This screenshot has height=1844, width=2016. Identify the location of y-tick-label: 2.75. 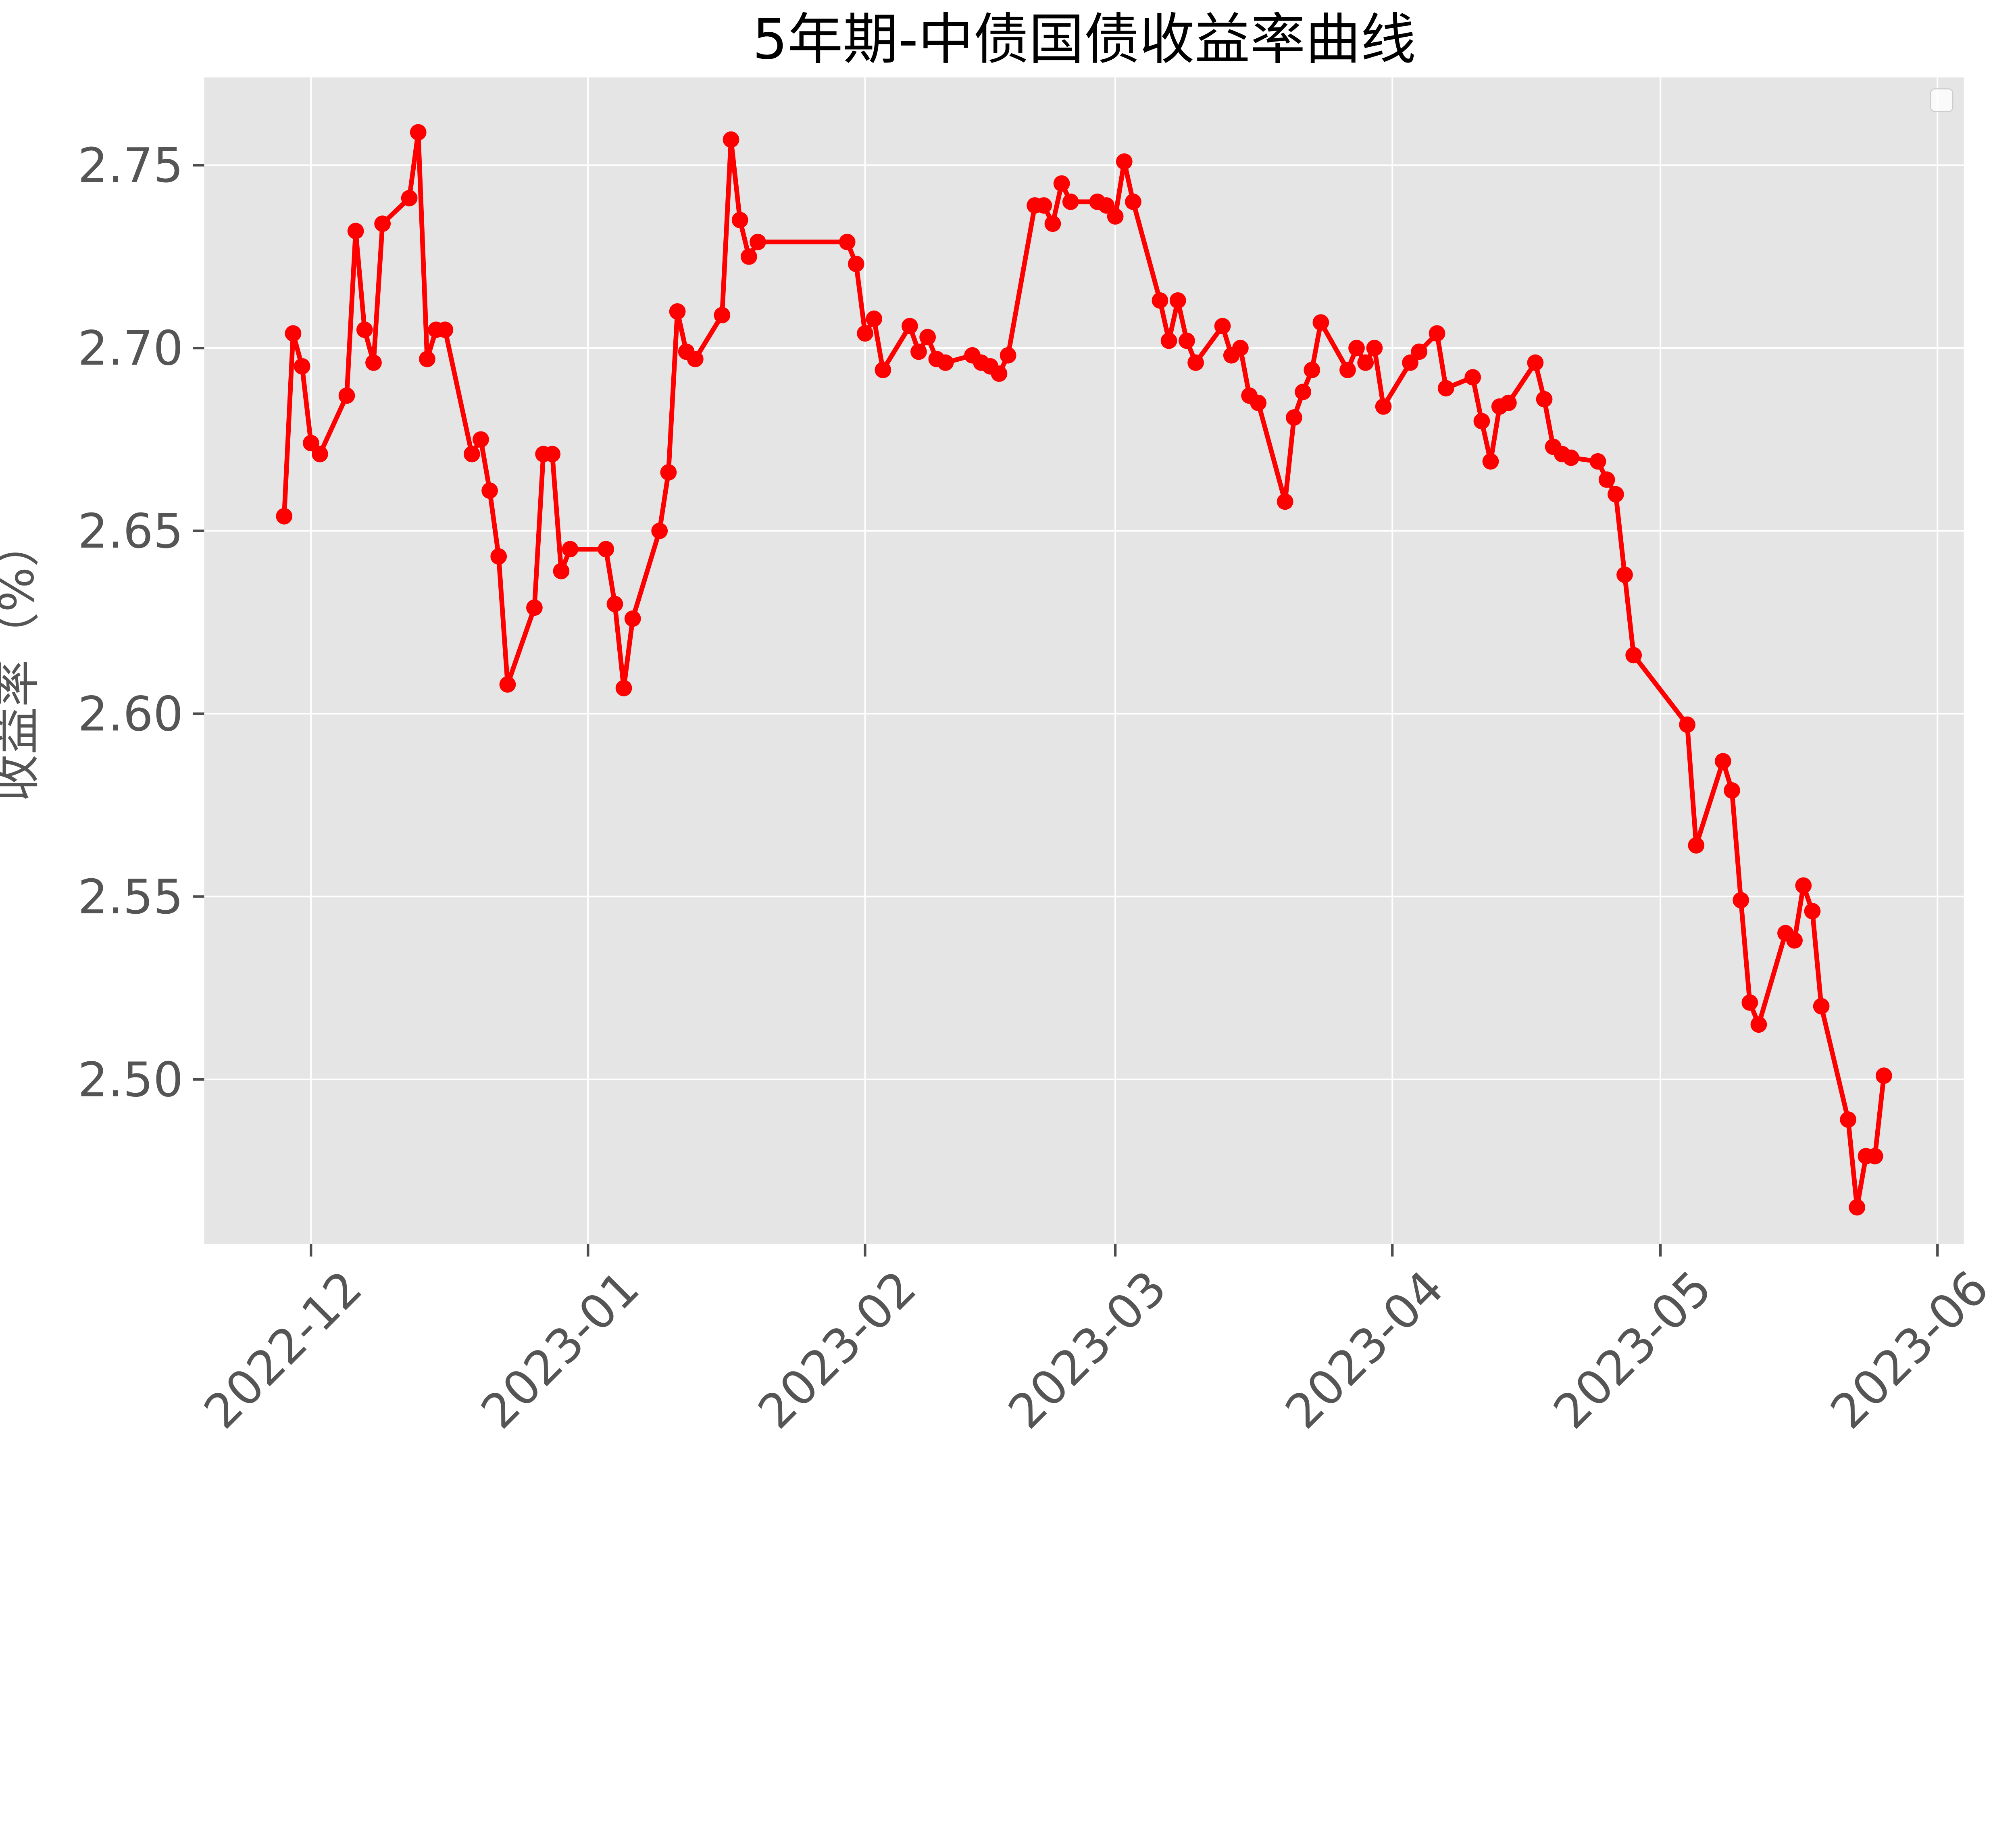
(130, 165).